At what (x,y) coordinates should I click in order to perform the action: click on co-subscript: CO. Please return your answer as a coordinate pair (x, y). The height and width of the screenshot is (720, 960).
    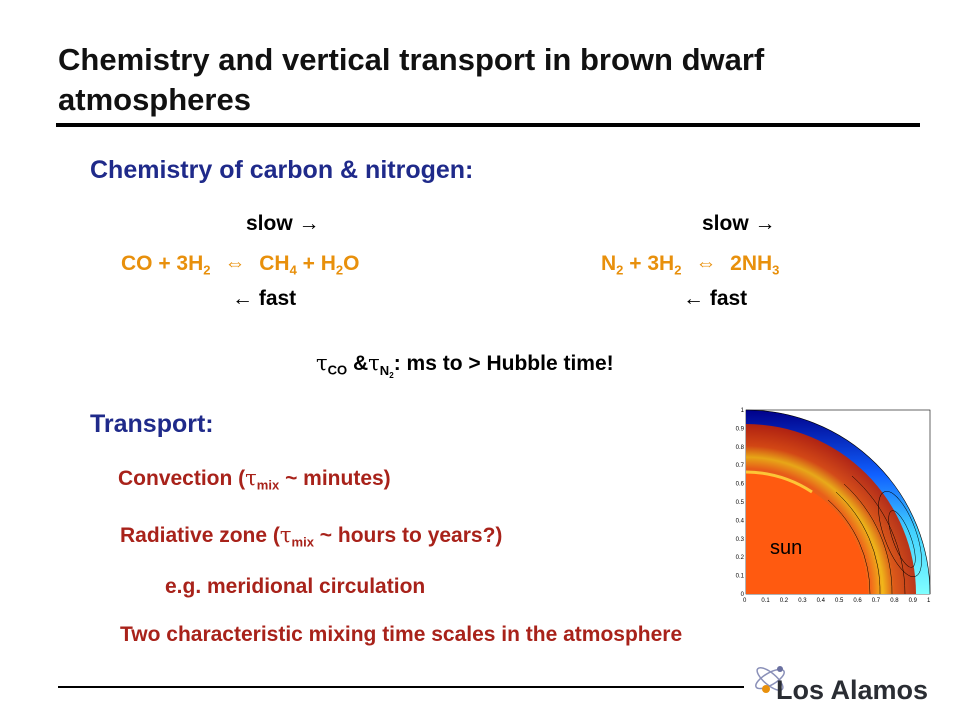
    Looking at the image, I should click on (337, 370).